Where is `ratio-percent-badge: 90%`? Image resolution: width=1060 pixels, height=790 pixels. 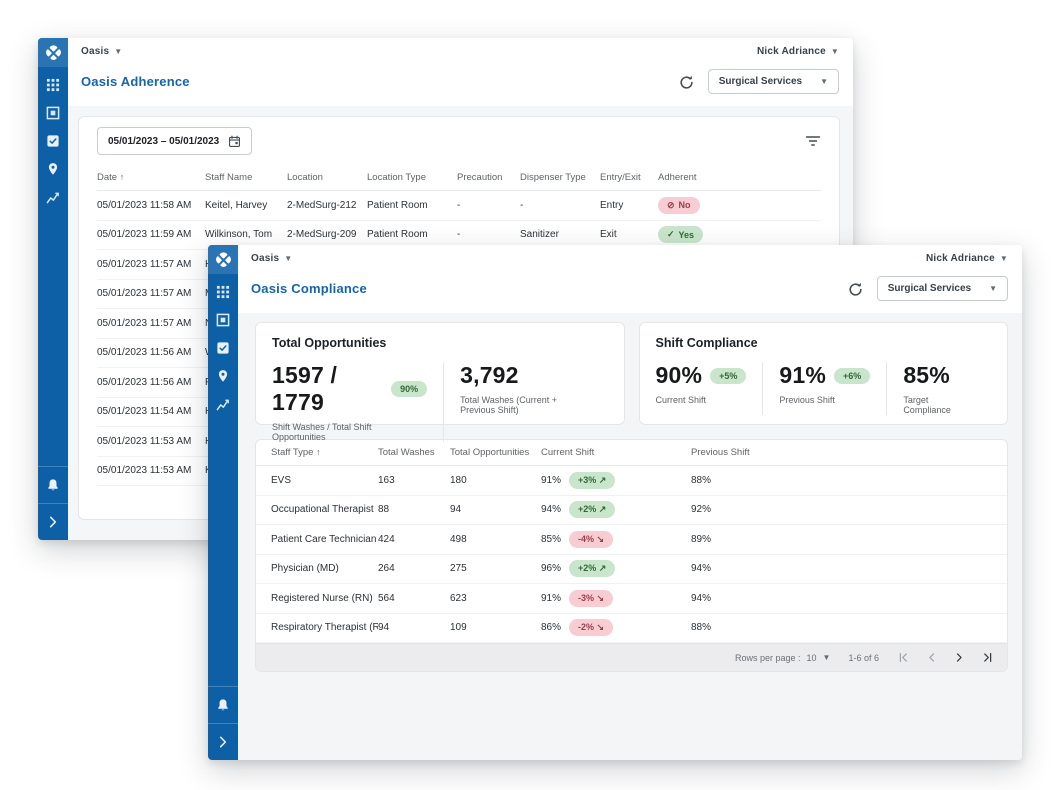
ratio-percent-badge: 90% is located at coordinates (409, 389).